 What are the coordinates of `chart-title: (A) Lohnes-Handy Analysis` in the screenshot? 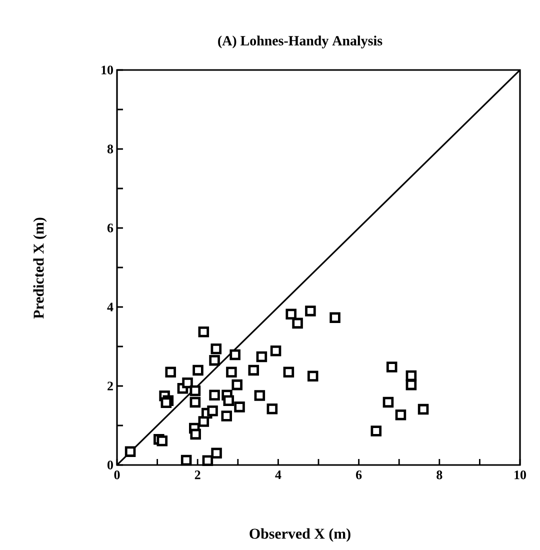 It's located at (300, 42).